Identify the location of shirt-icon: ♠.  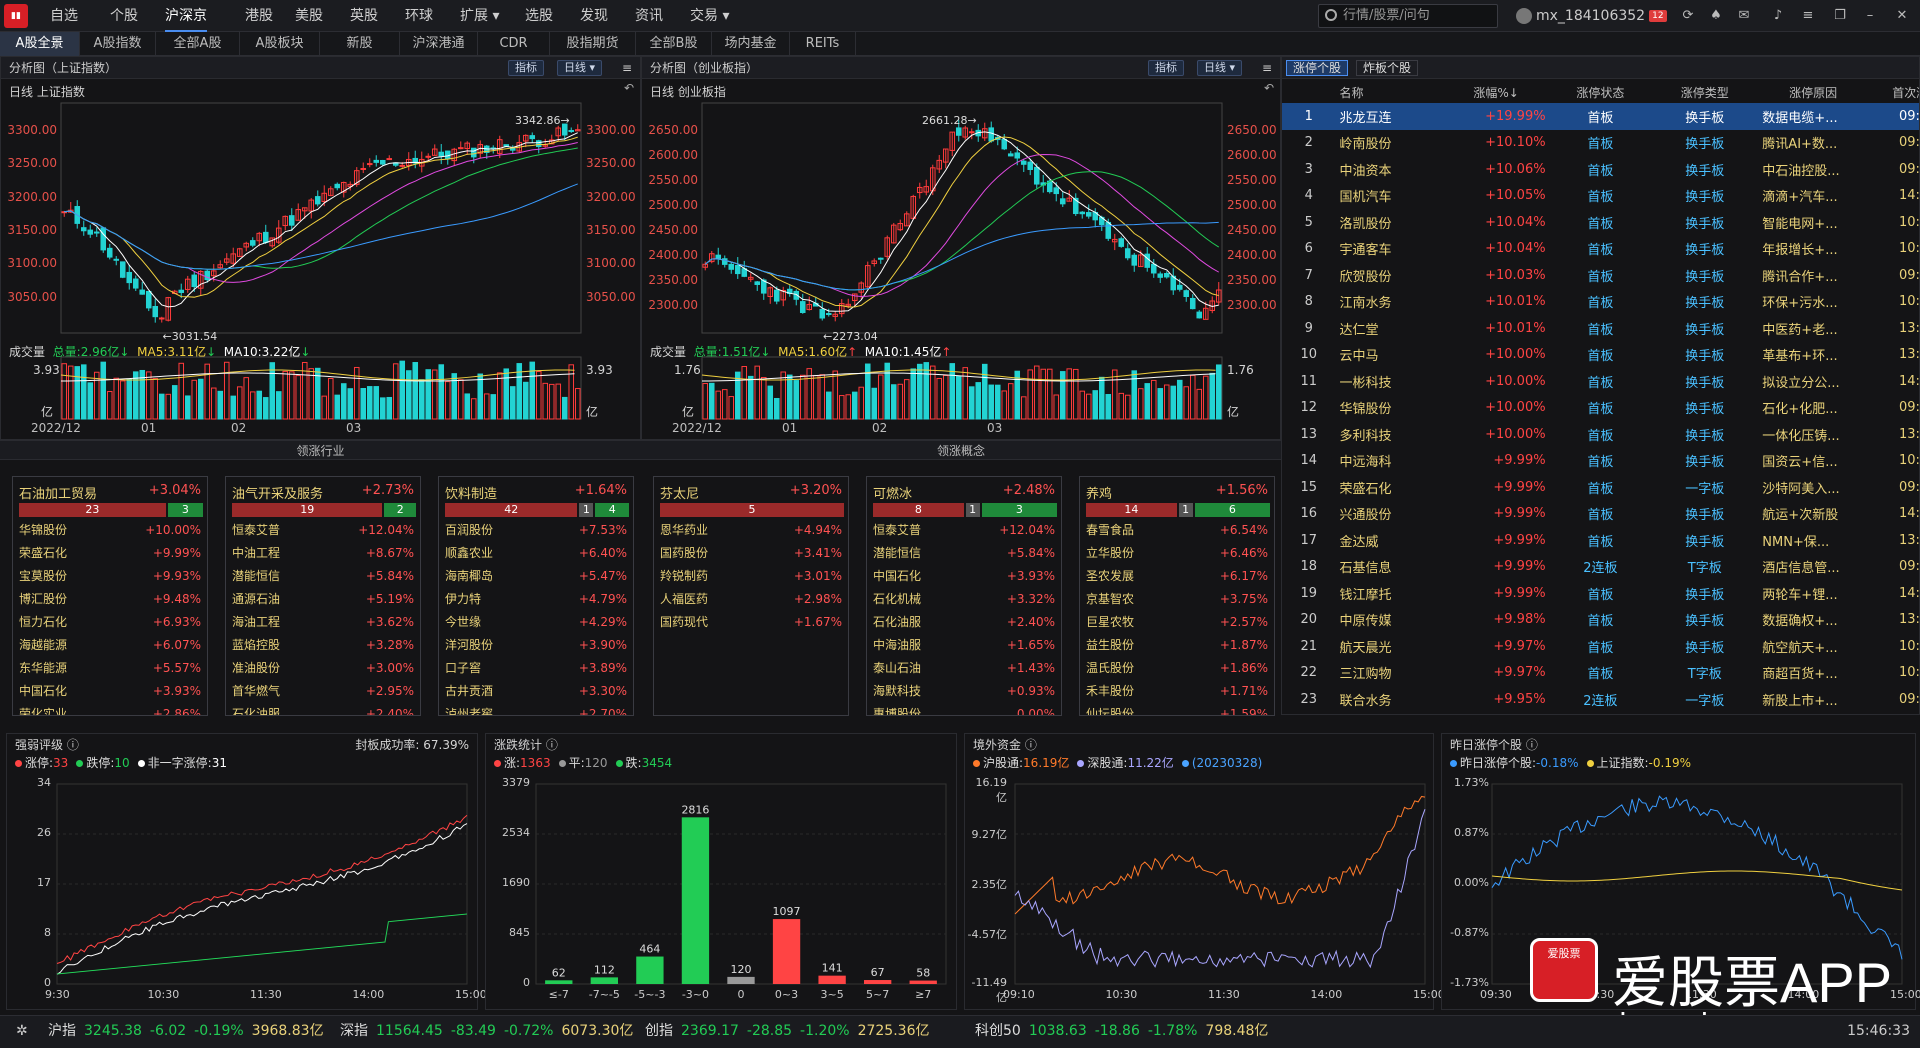
(1716, 15).